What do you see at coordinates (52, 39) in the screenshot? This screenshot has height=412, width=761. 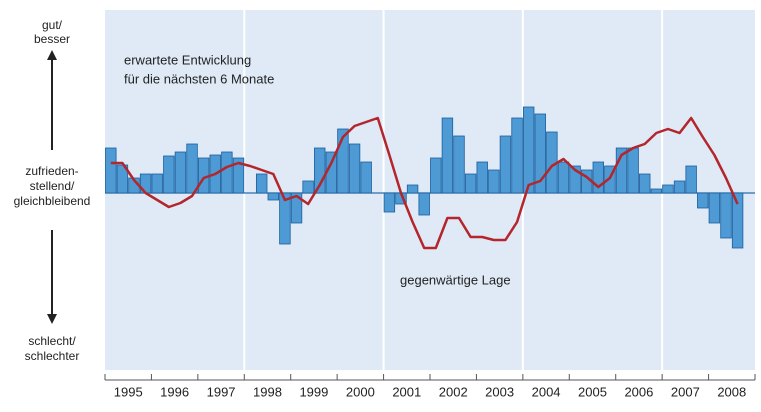 I see `y-label: besser` at bounding box center [52, 39].